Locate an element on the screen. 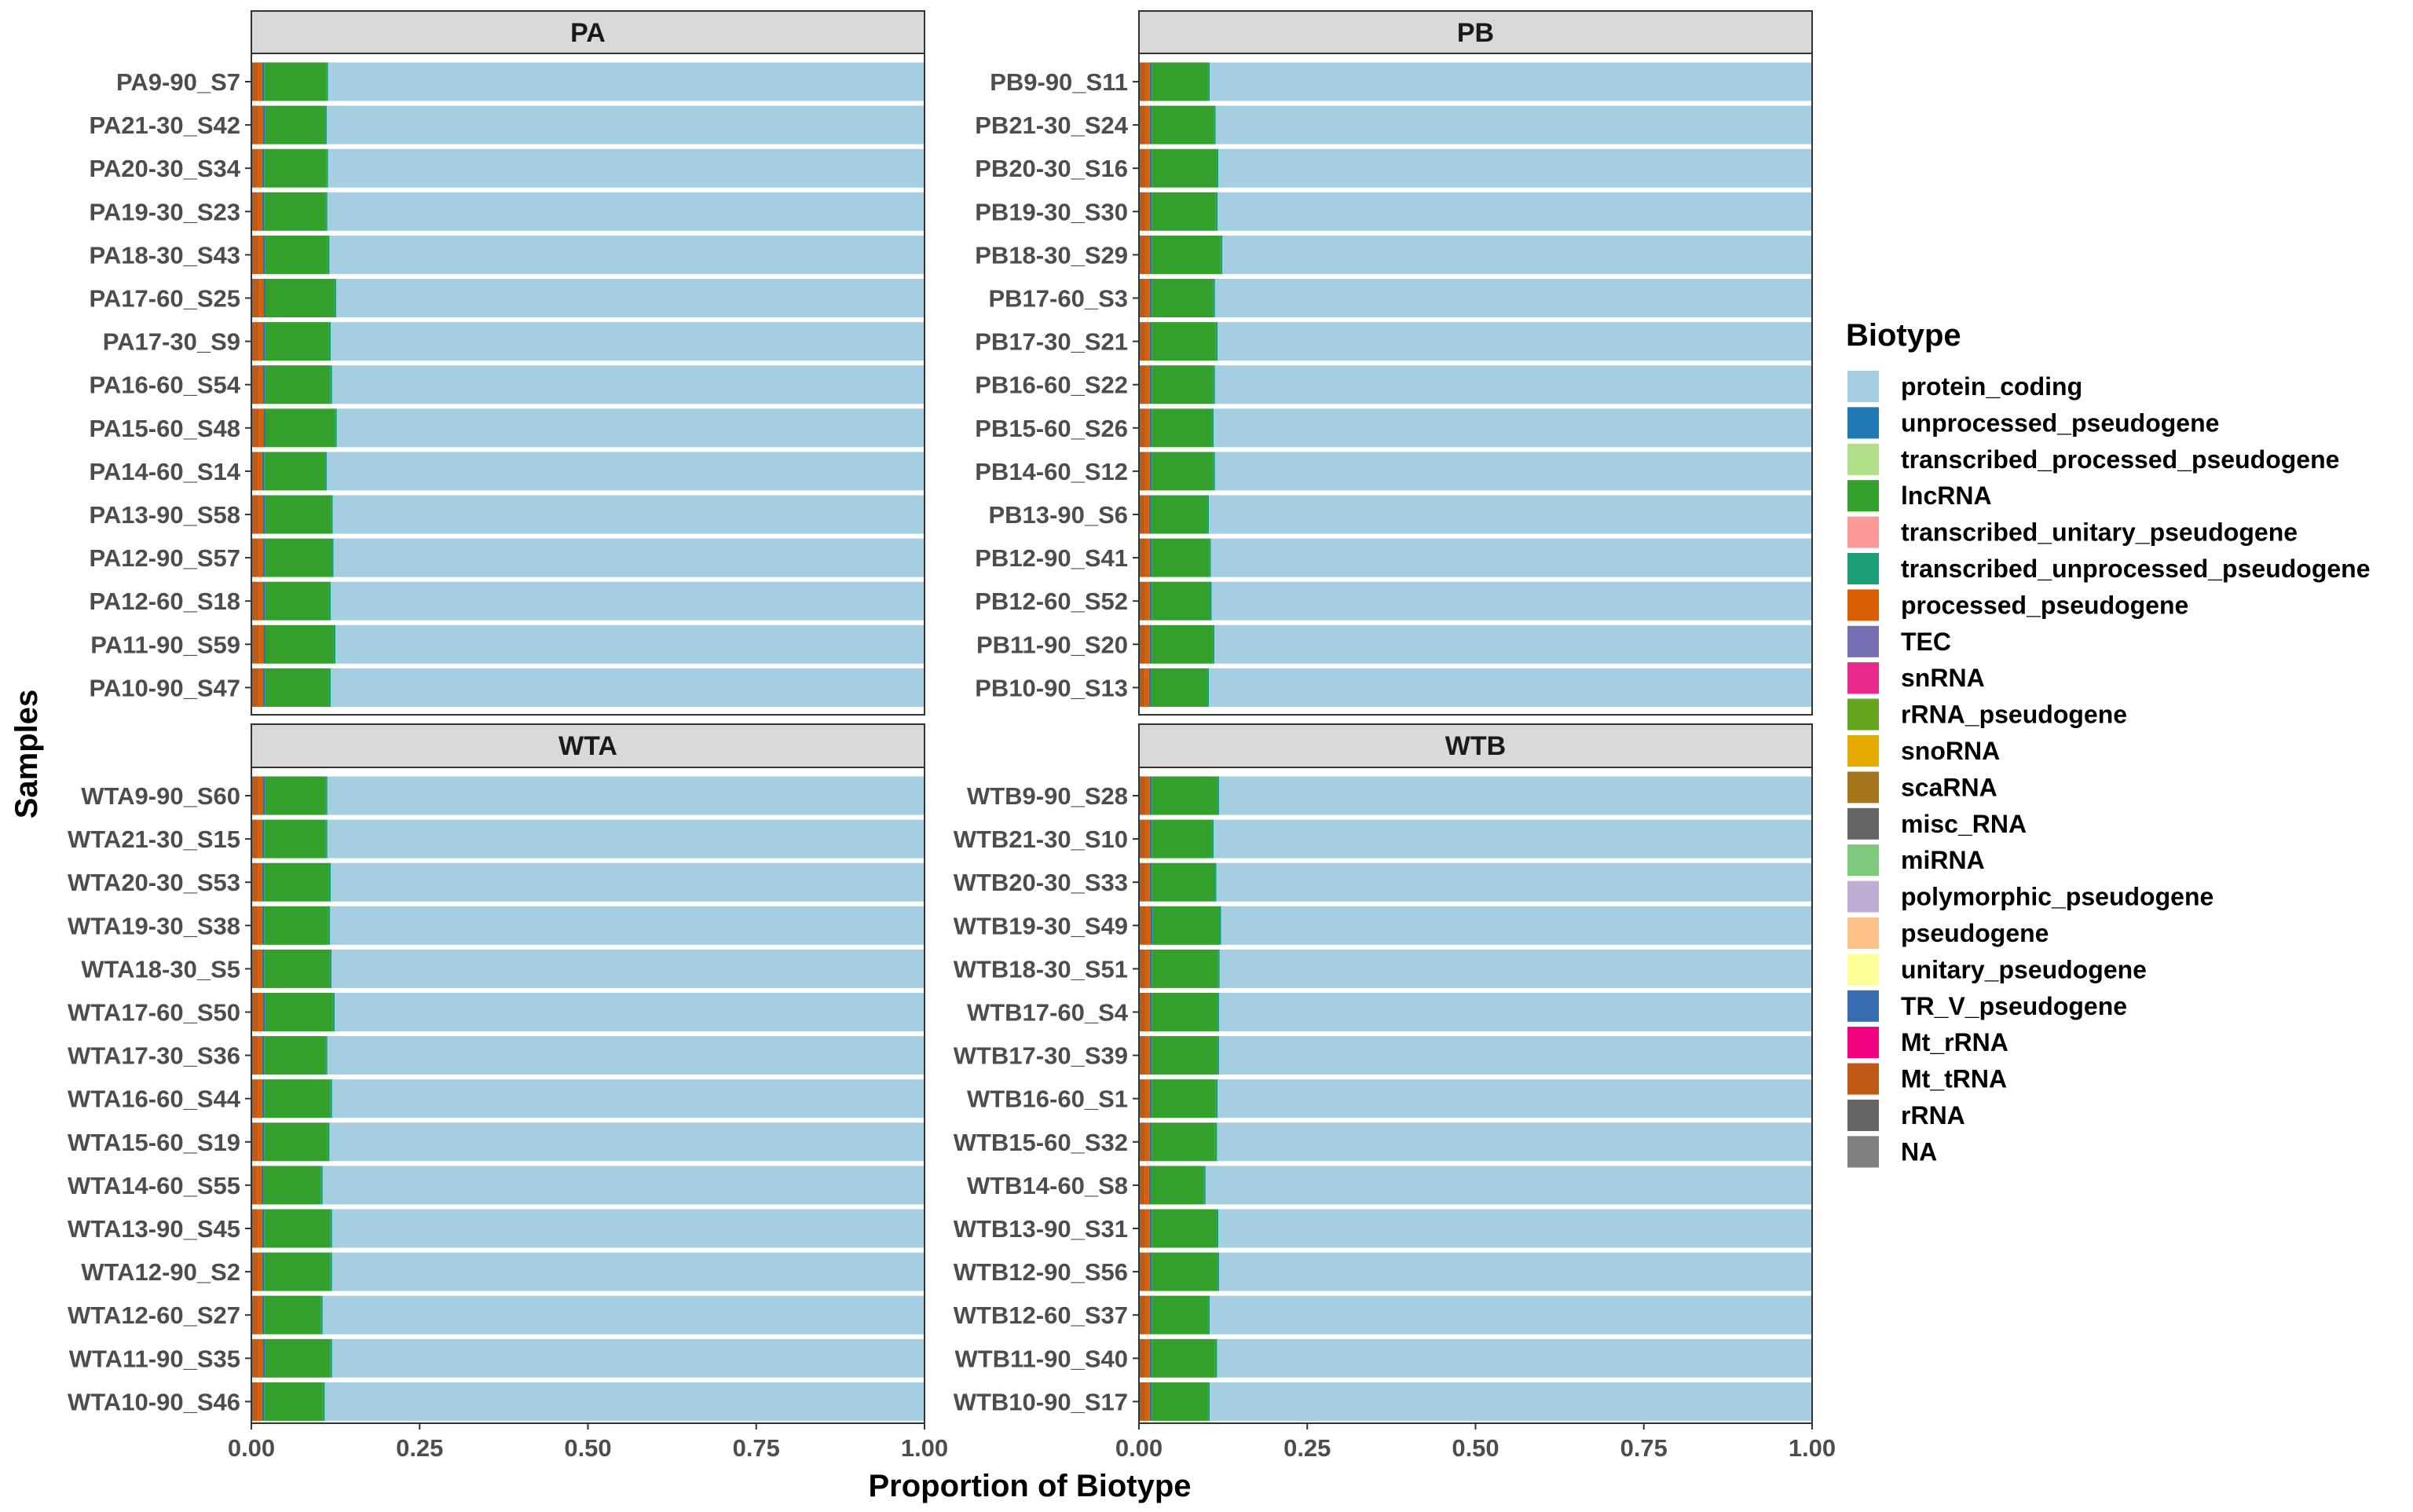 The height and width of the screenshot is (1512, 2413). y-tick-label: WTA9-90_S60 is located at coordinates (160, 796).